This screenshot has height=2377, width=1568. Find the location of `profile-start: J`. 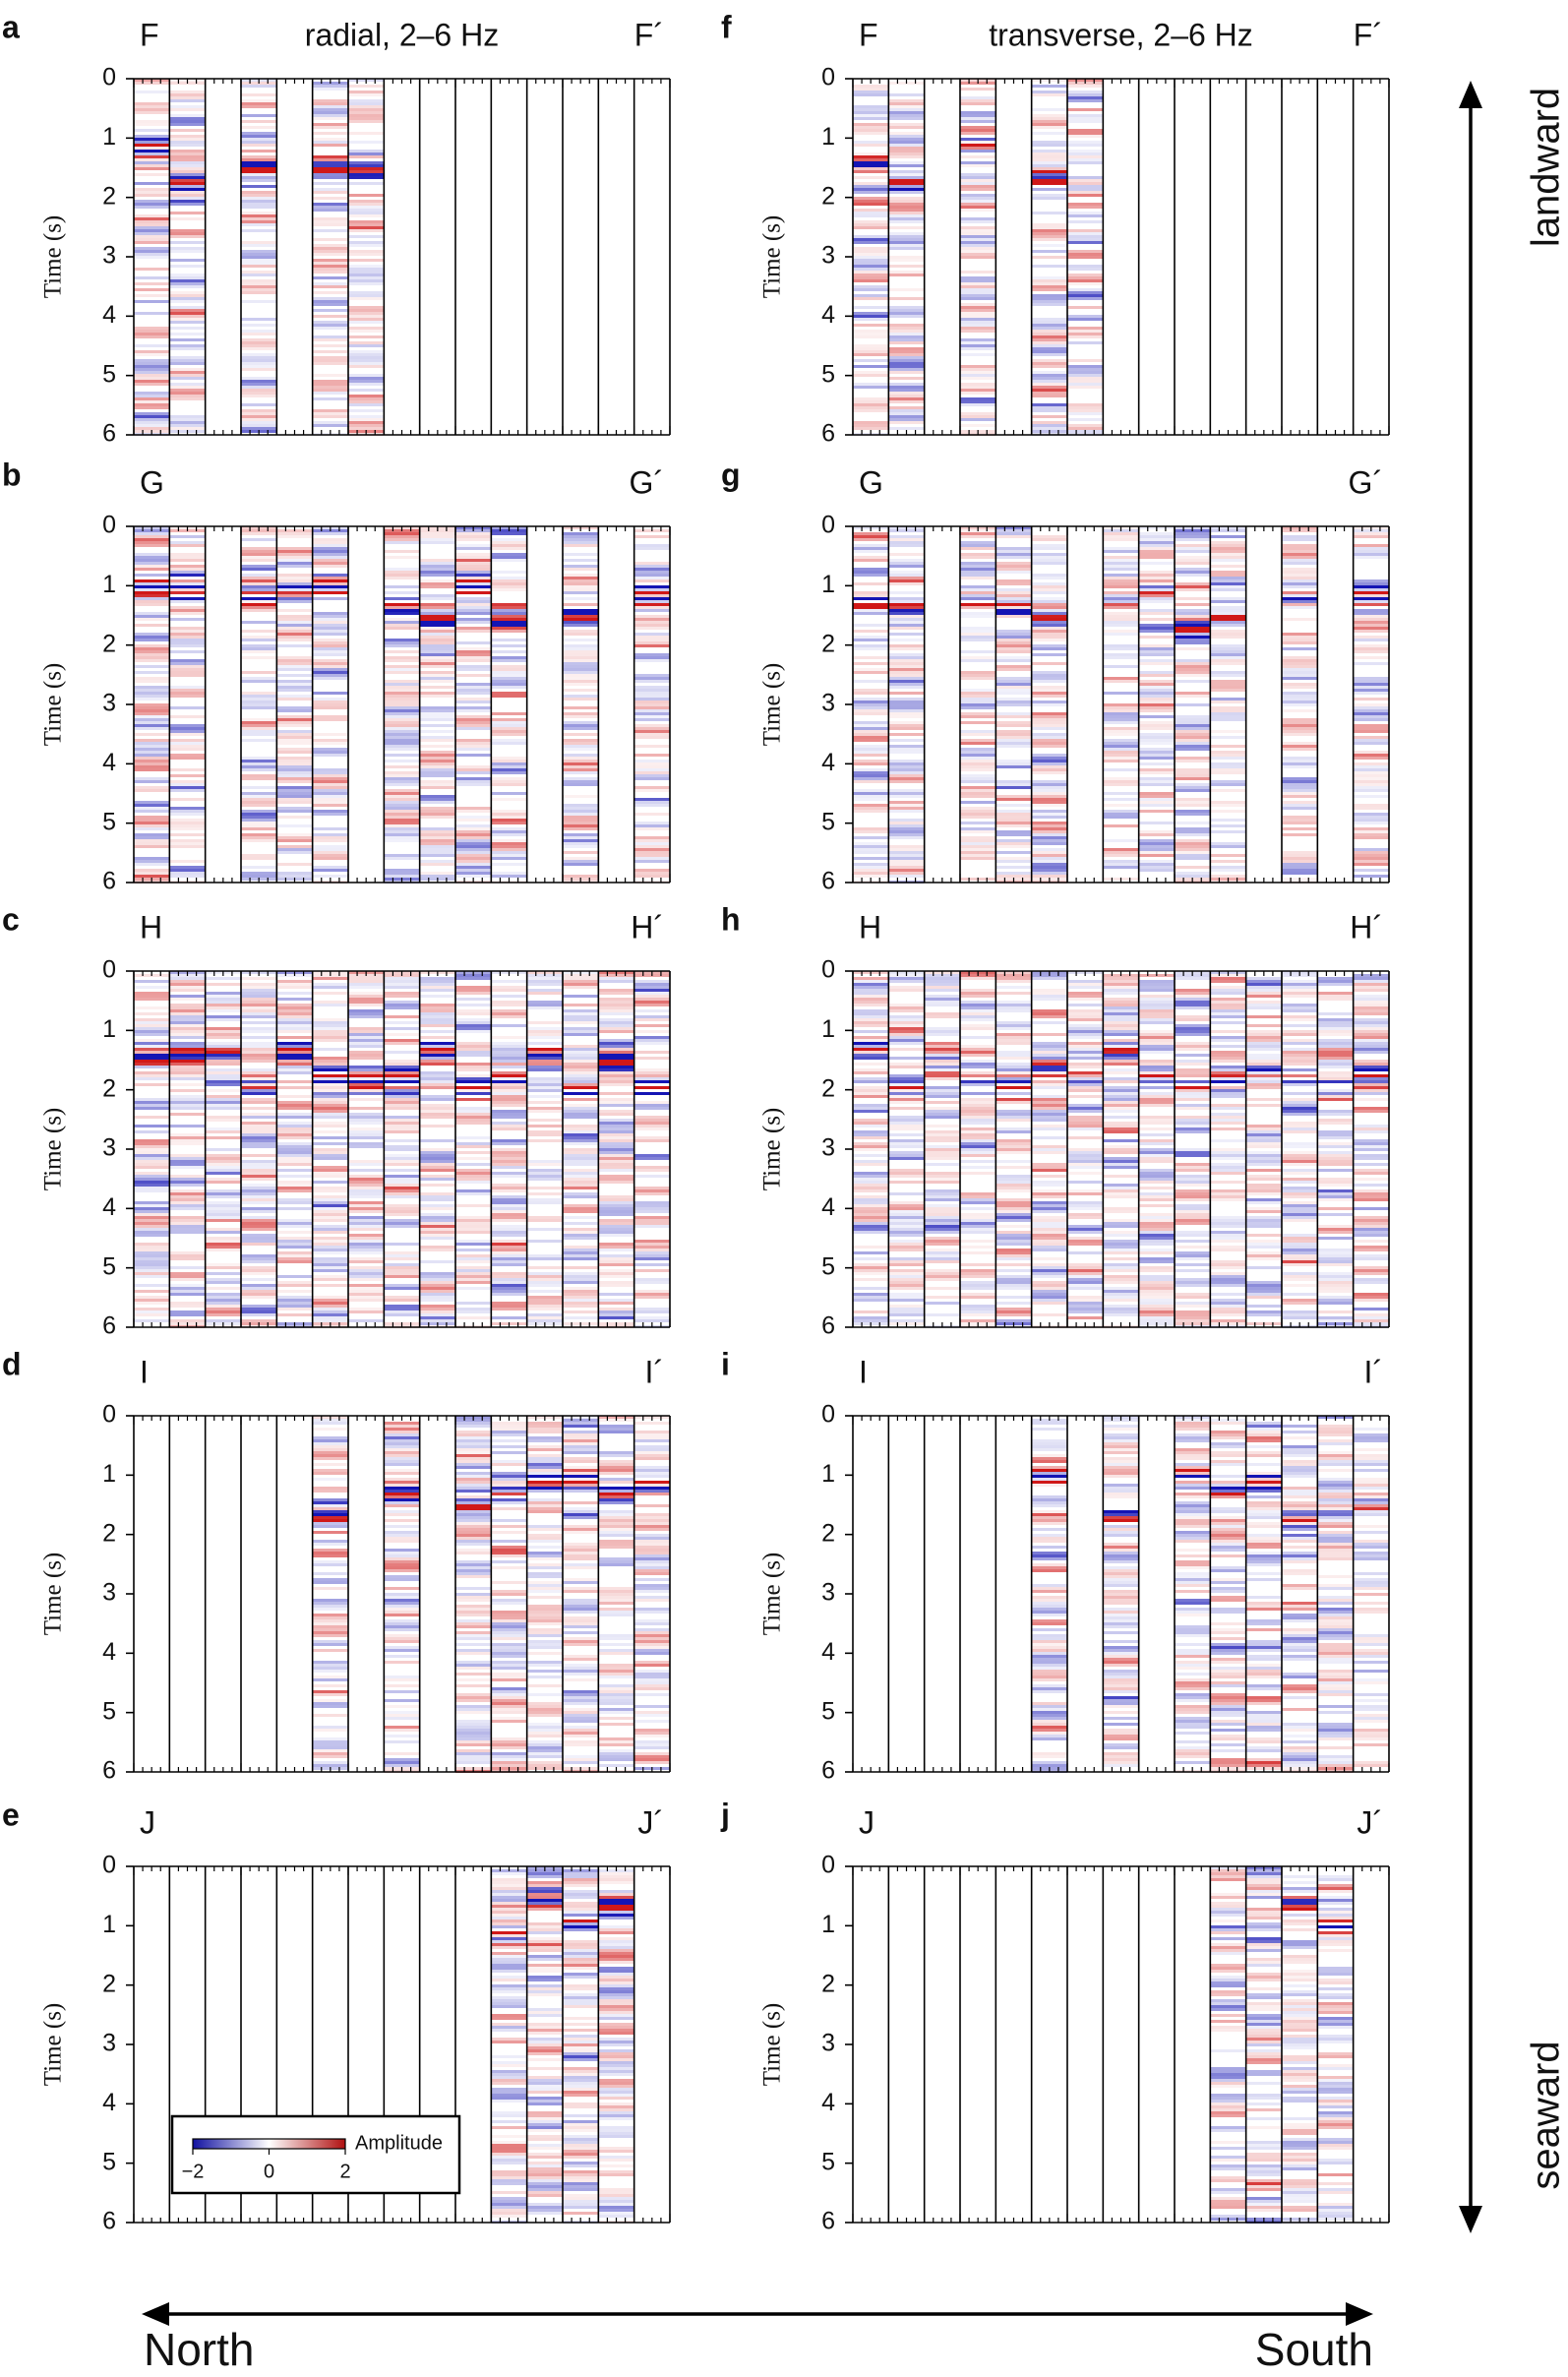

profile-start: J is located at coordinates (147, 1822).